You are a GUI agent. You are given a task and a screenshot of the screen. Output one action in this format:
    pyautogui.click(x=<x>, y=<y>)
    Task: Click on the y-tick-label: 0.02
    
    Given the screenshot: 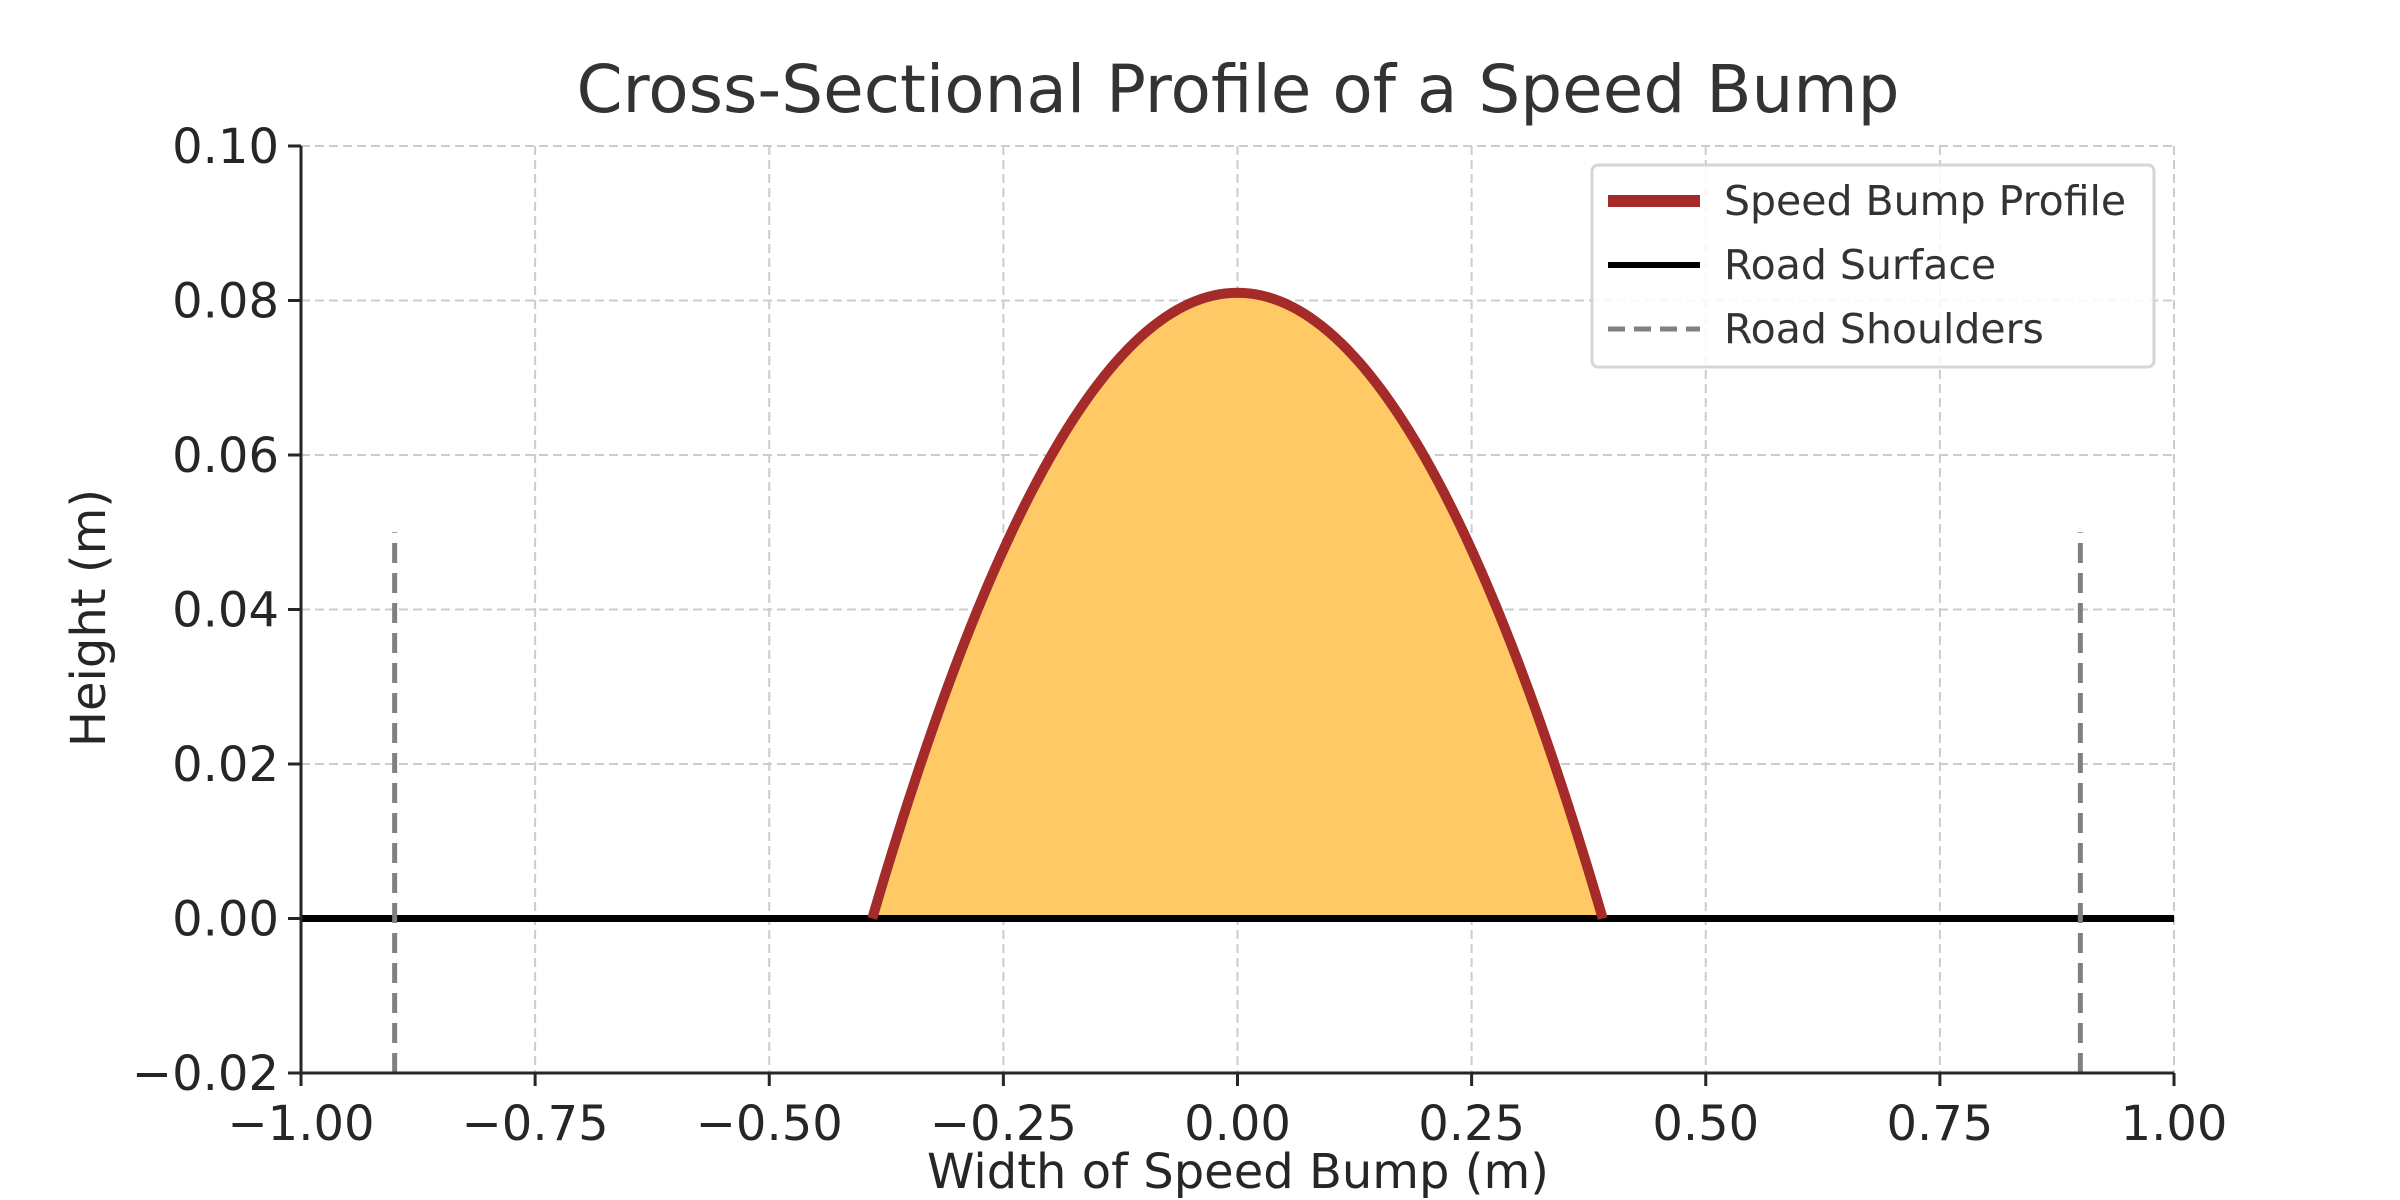 What is the action you would take?
    pyautogui.click(x=225, y=765)
    